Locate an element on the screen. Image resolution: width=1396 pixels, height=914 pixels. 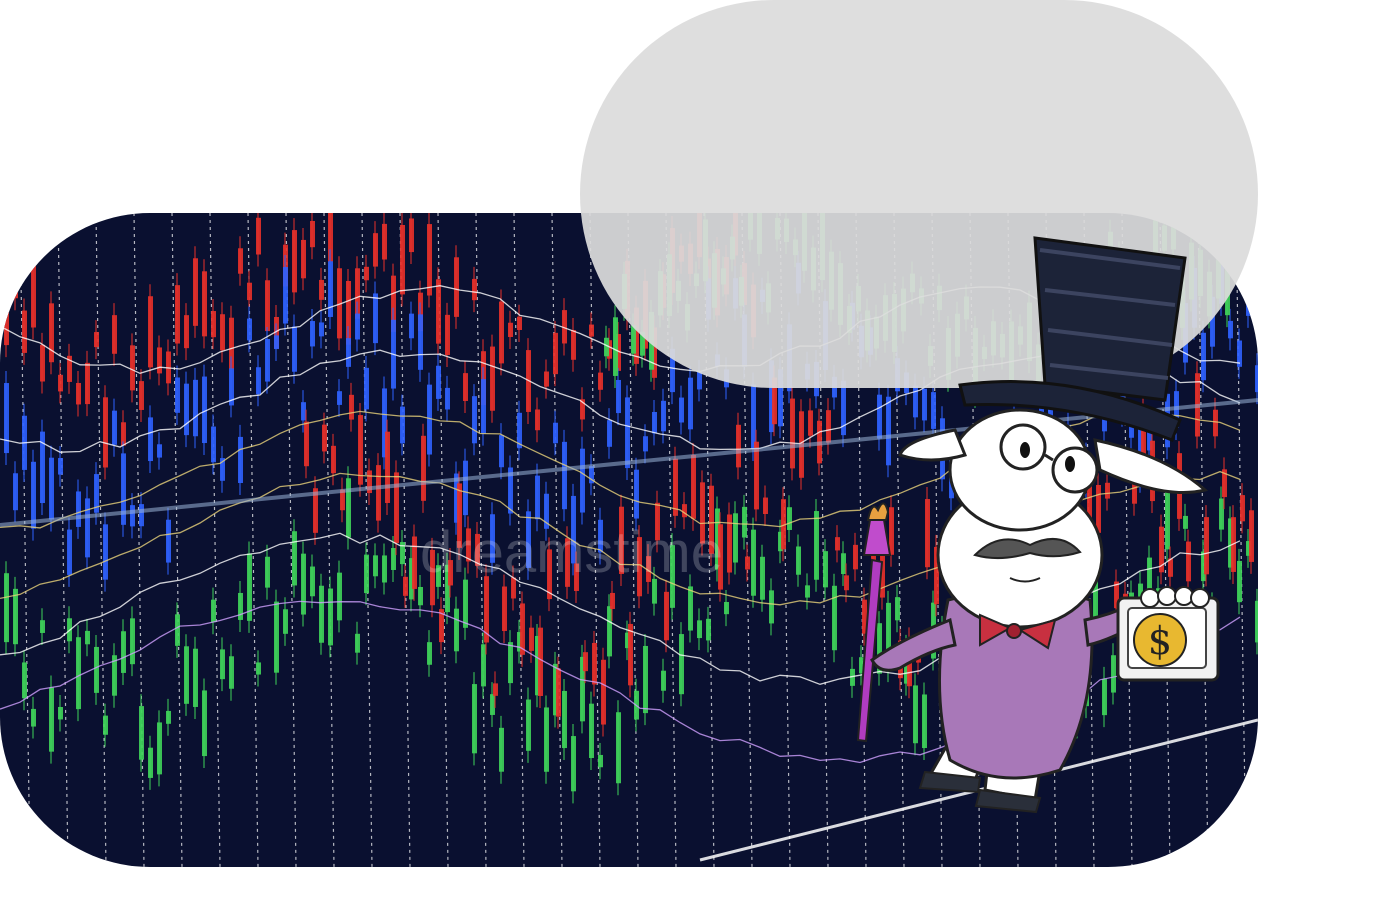
money-sign-text: $ is located at coordinates (1160, 641).